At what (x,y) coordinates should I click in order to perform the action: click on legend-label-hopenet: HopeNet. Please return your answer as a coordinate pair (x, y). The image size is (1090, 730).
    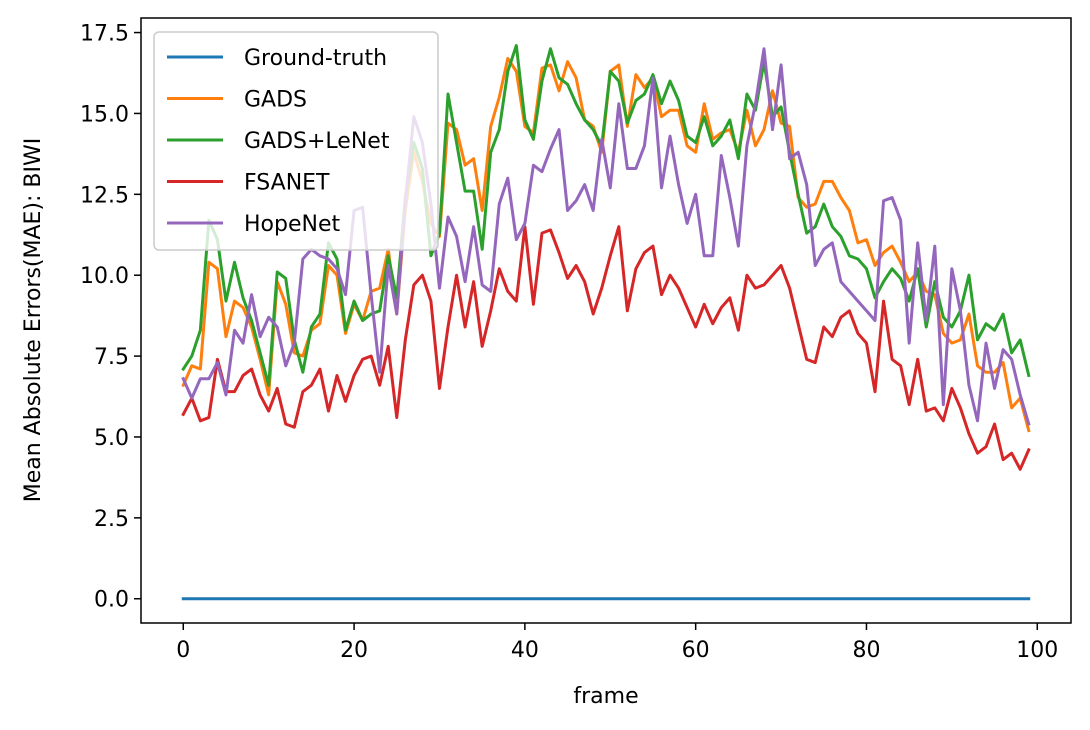
    Looking at the image, I should click on (292, 224).